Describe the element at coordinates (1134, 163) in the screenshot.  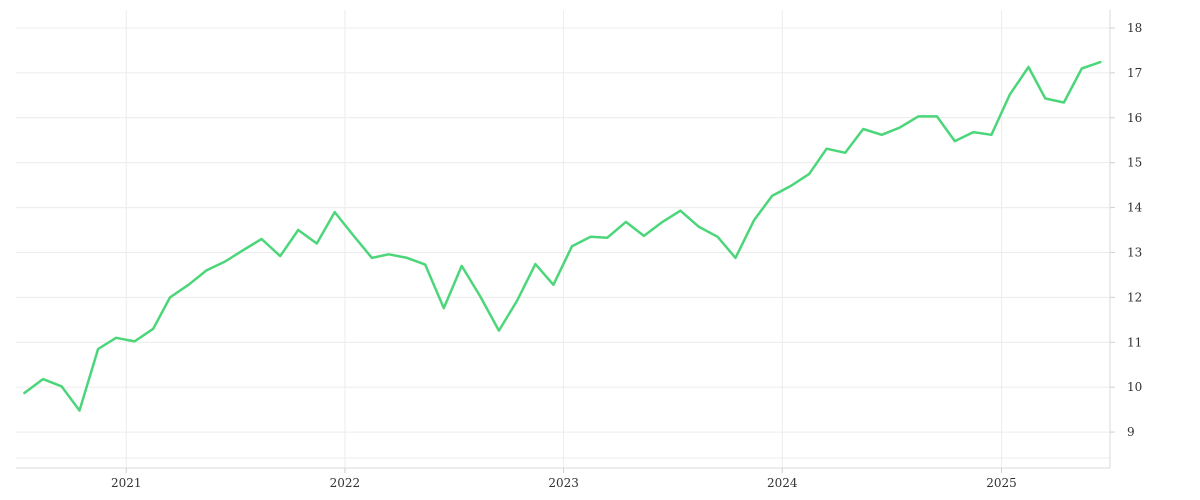
I see `y-tick-label: 15` at that location.